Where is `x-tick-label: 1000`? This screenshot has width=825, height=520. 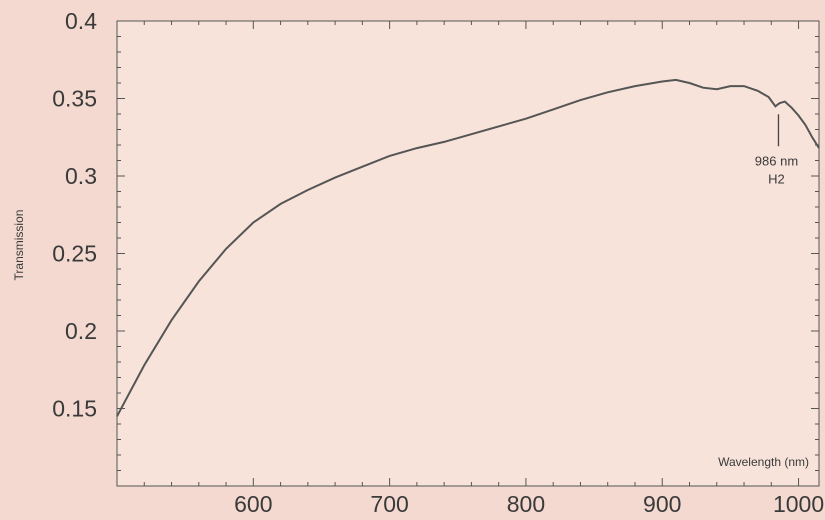 x-tick-label: 1000 is located at coordinates (798, 504).